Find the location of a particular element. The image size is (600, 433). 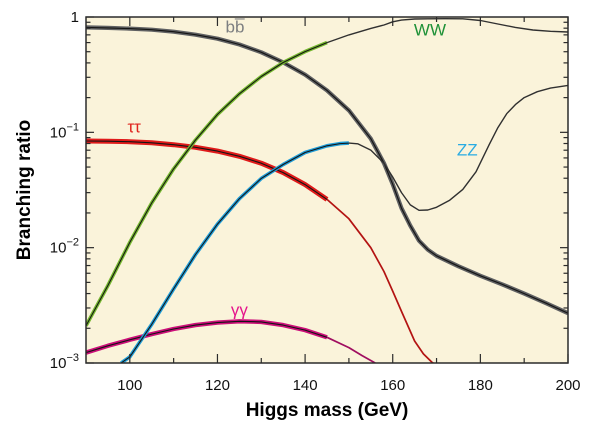

x-tick-label: 100 is located at coordinates (129, 385).